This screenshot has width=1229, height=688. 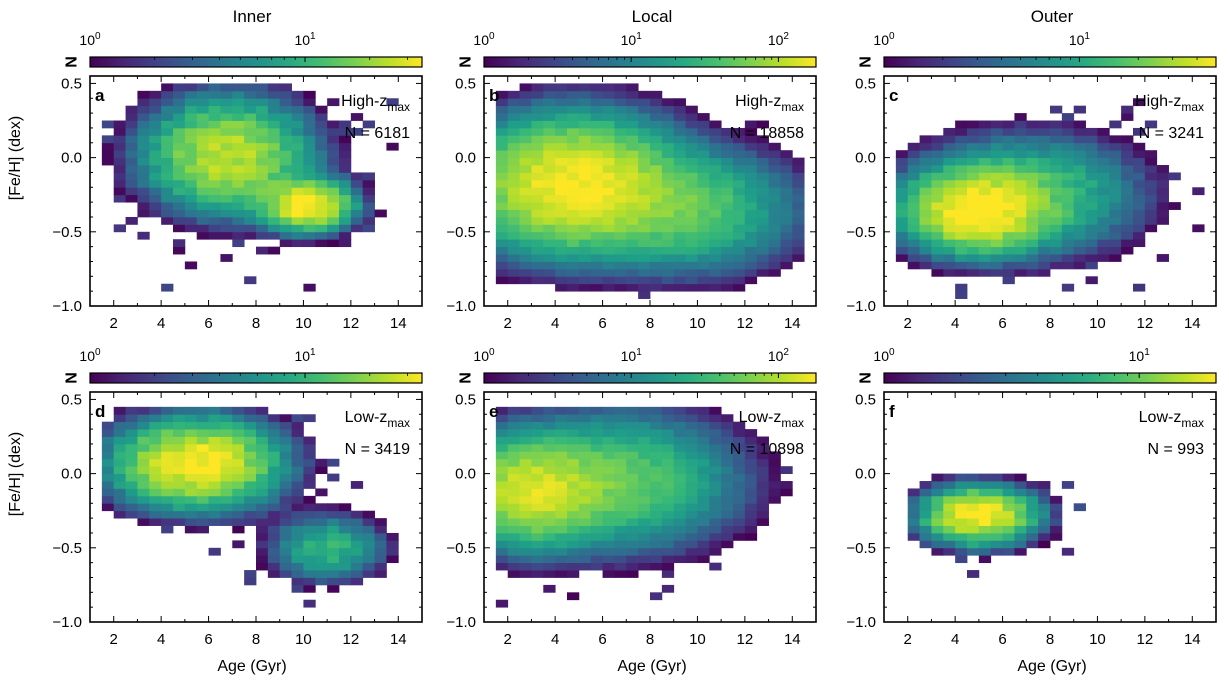 I want to click on y-tick-label: 0.5, so click(x=71, y=83).